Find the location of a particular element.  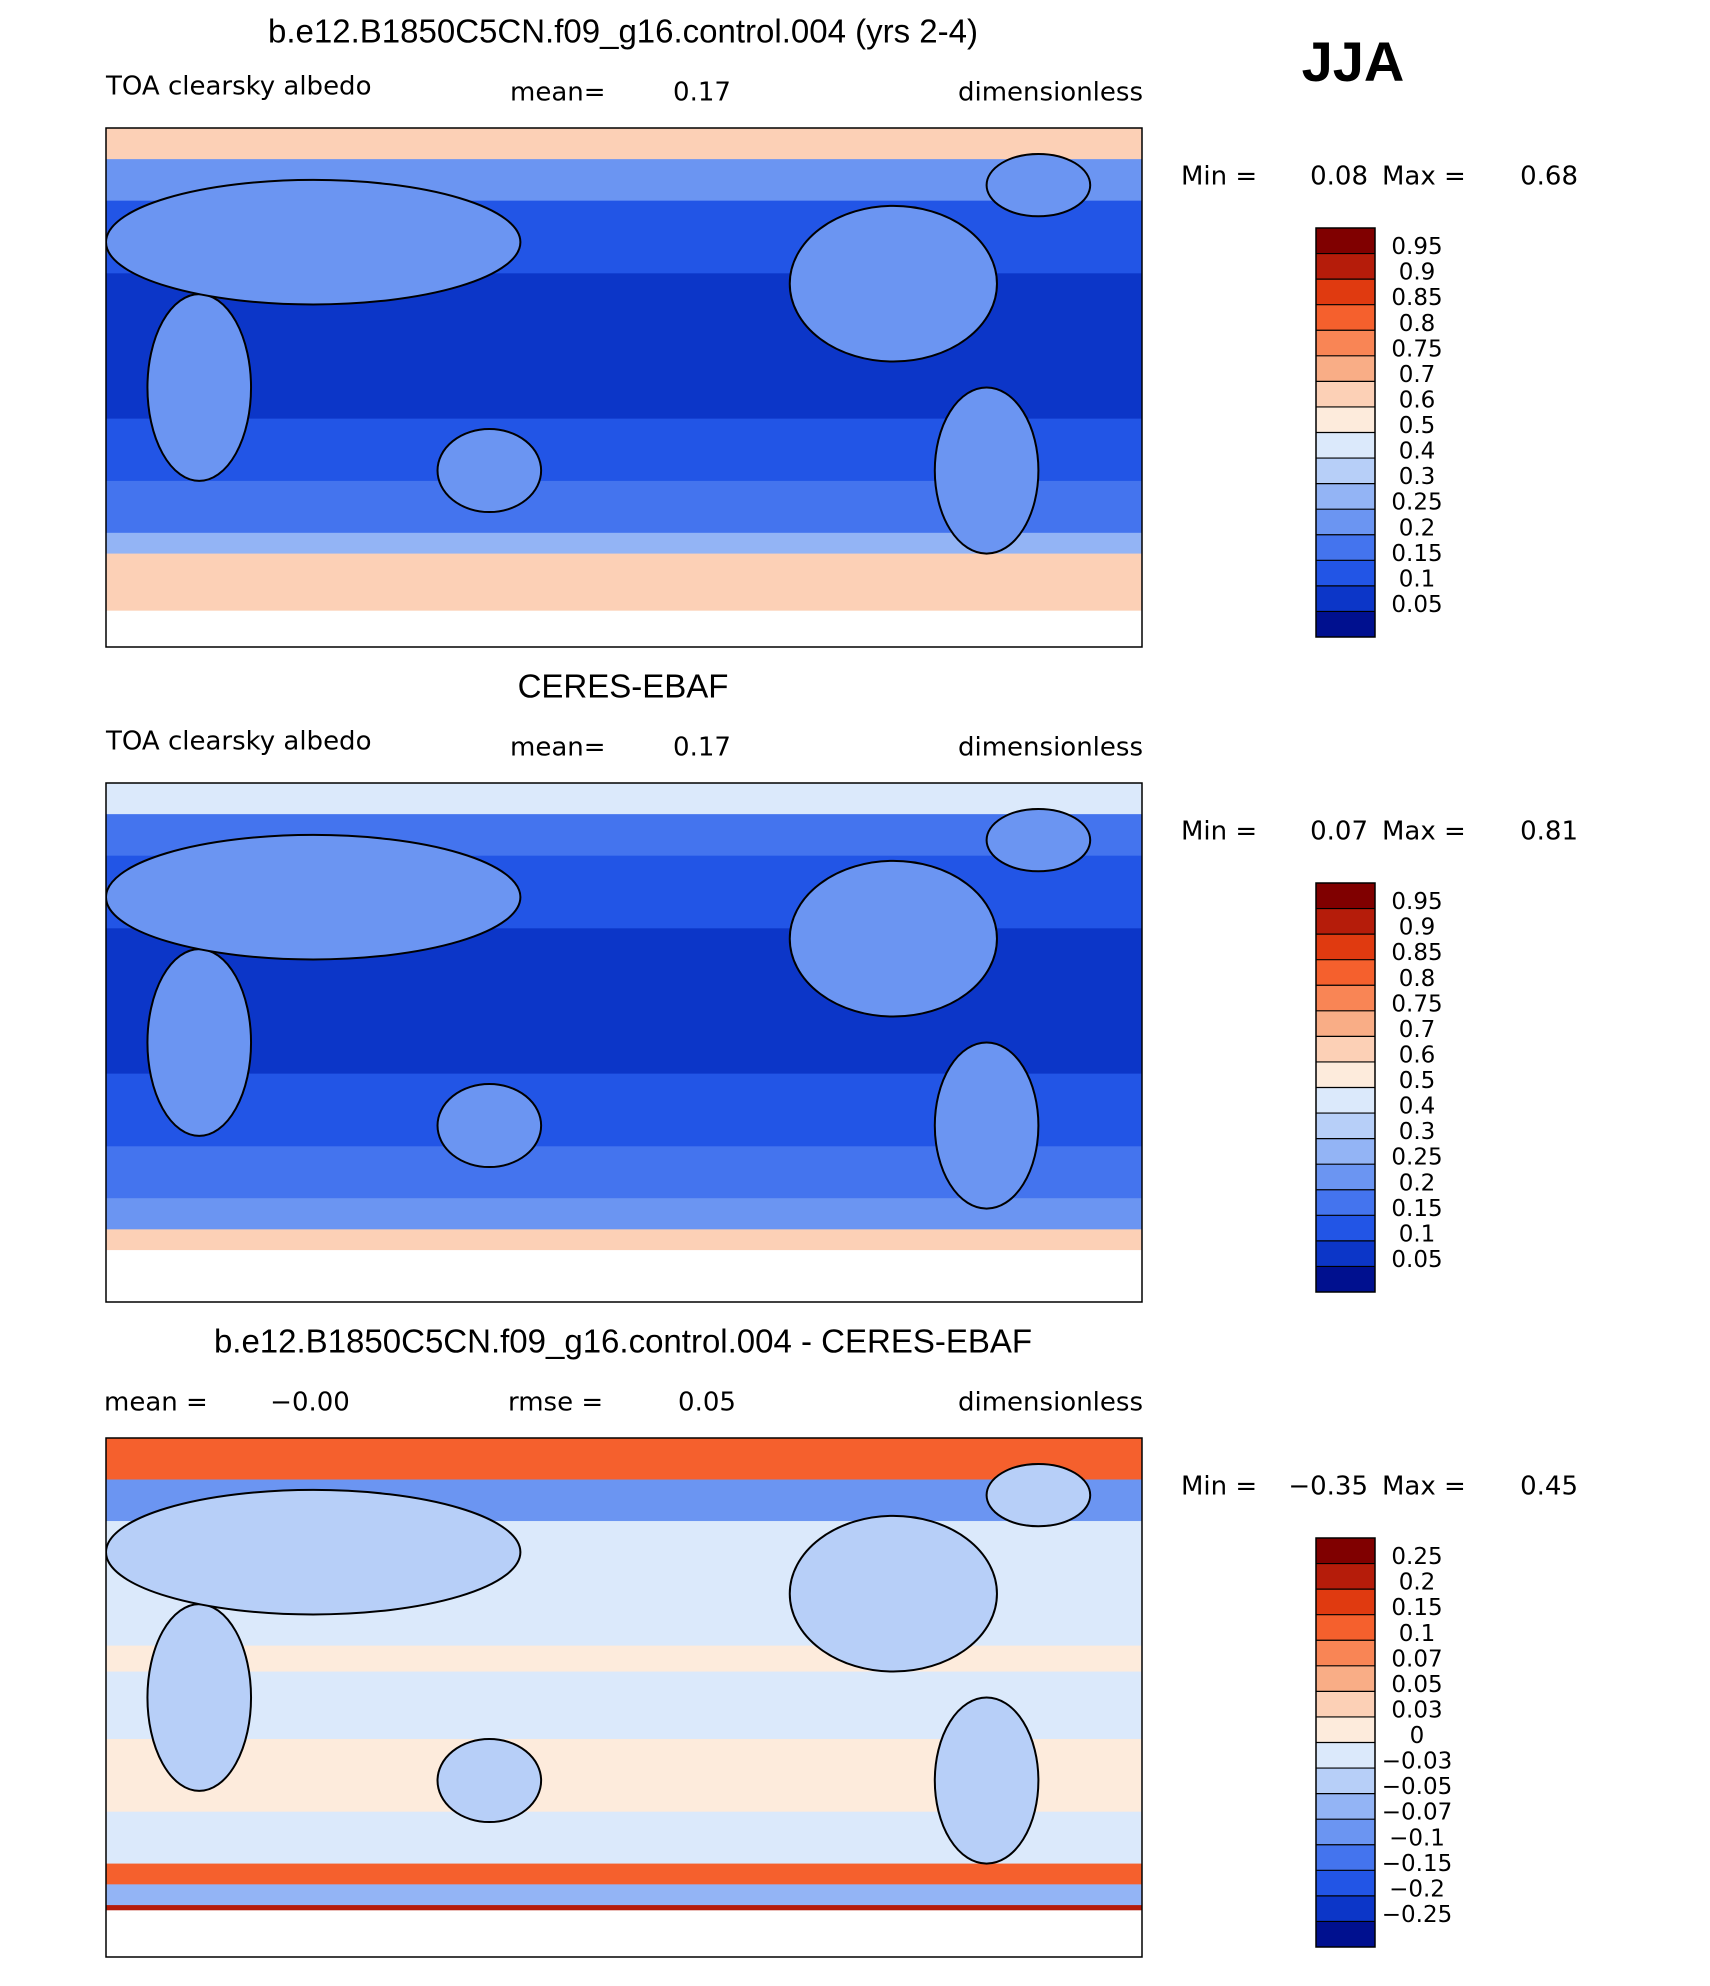

colorbar-label: −0.03 is located at coordinates (1417, 1762).